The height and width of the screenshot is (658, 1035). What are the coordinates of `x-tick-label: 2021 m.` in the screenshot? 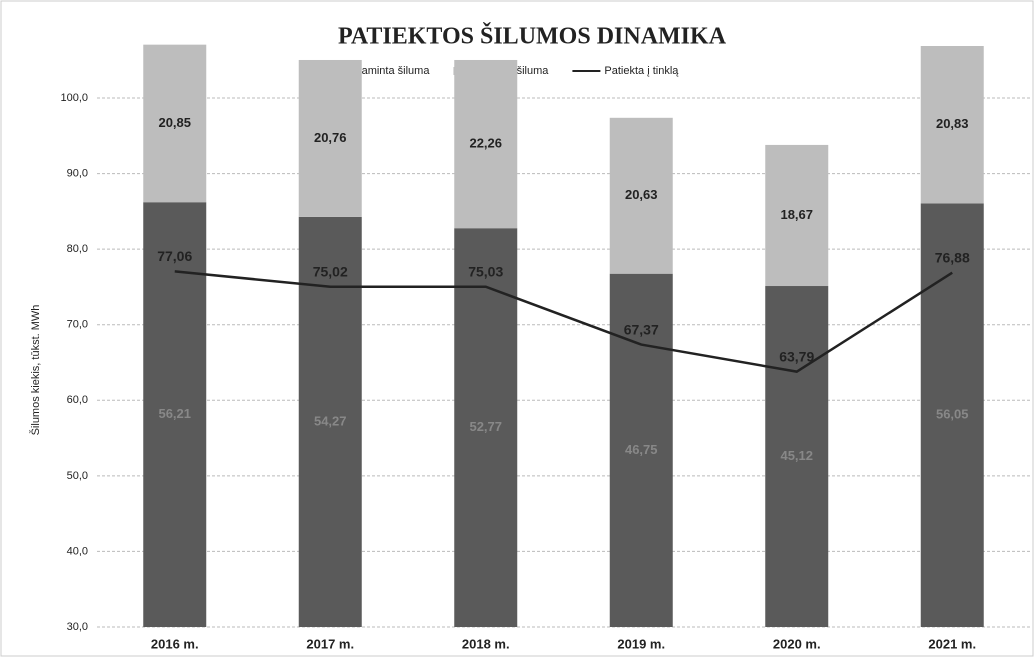 It's located at (952, 643).